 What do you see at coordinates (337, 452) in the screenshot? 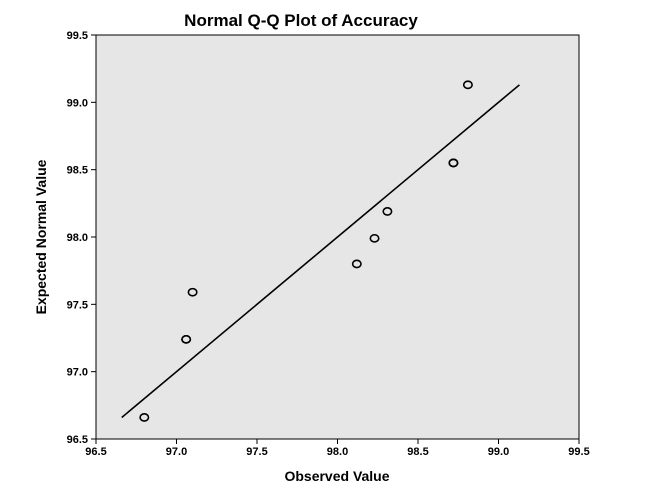
I see `x-tick-label: 98.0` at bounding box center [337, 452].